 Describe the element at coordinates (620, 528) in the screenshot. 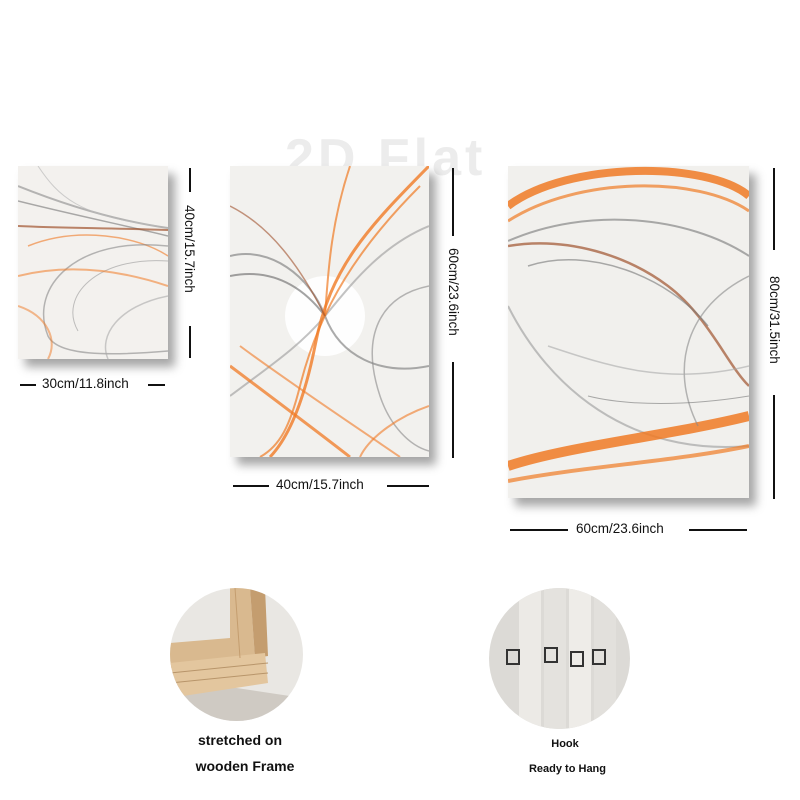

I see `panel-3-width-label: 60cm/23.6inch` at that location.